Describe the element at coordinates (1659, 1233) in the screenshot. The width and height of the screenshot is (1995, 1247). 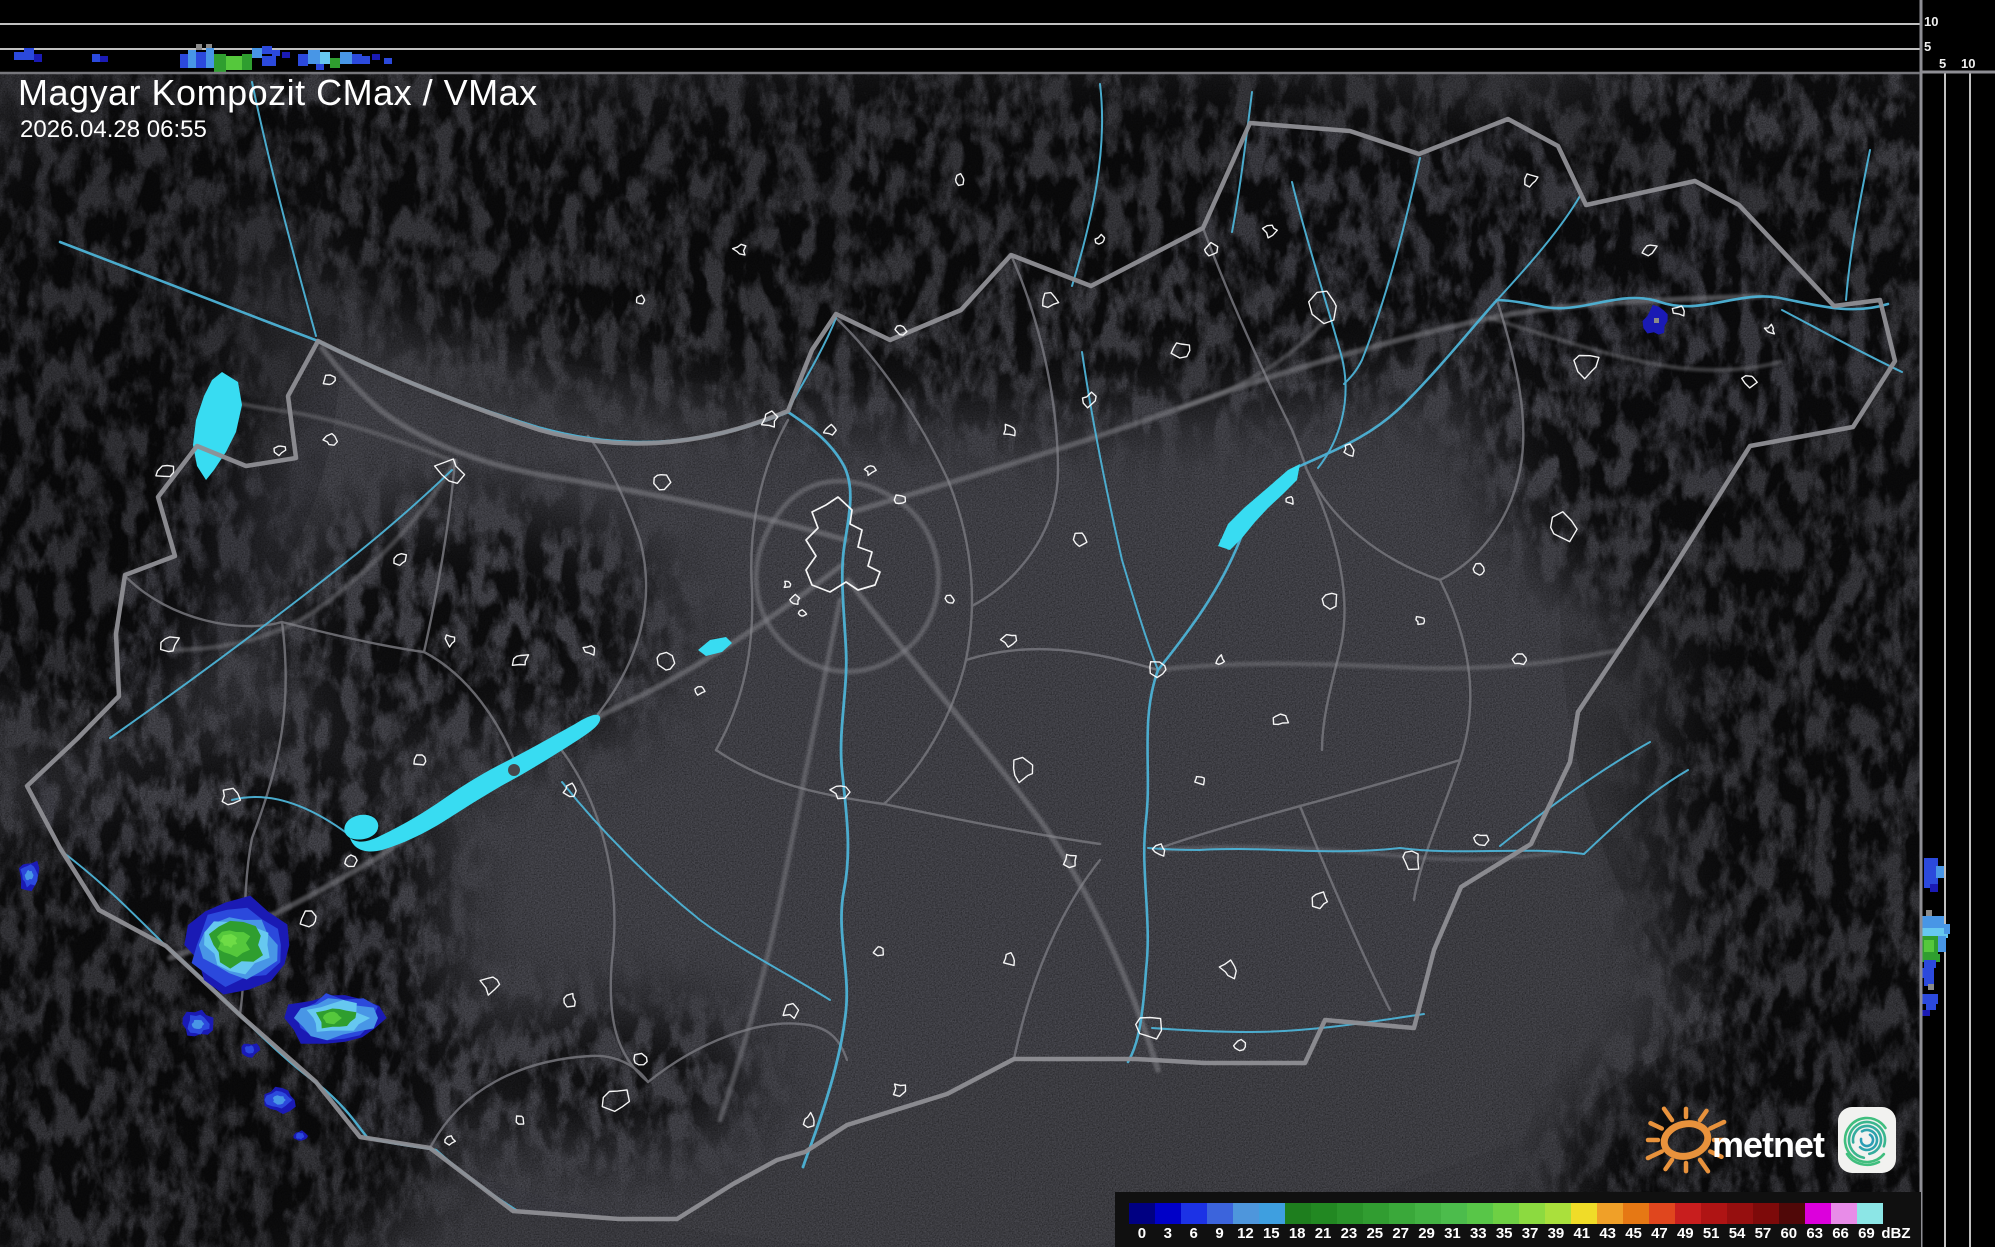
I see `legend-tick: 47` at that location.